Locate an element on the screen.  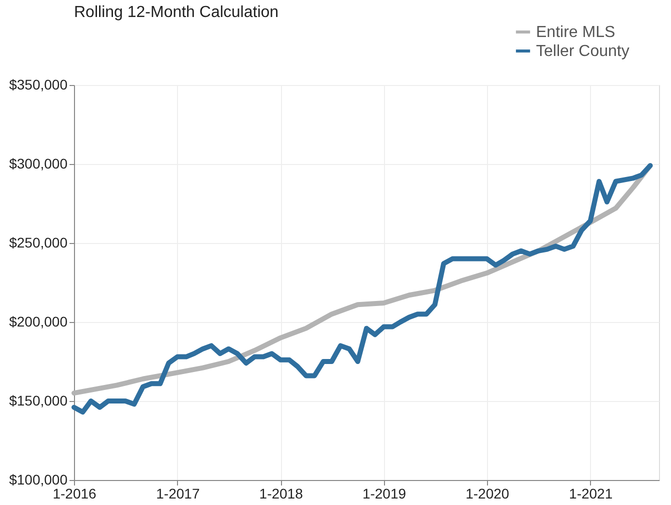
x-tick-label: 1-2016 is located at coordinates (74, 494).